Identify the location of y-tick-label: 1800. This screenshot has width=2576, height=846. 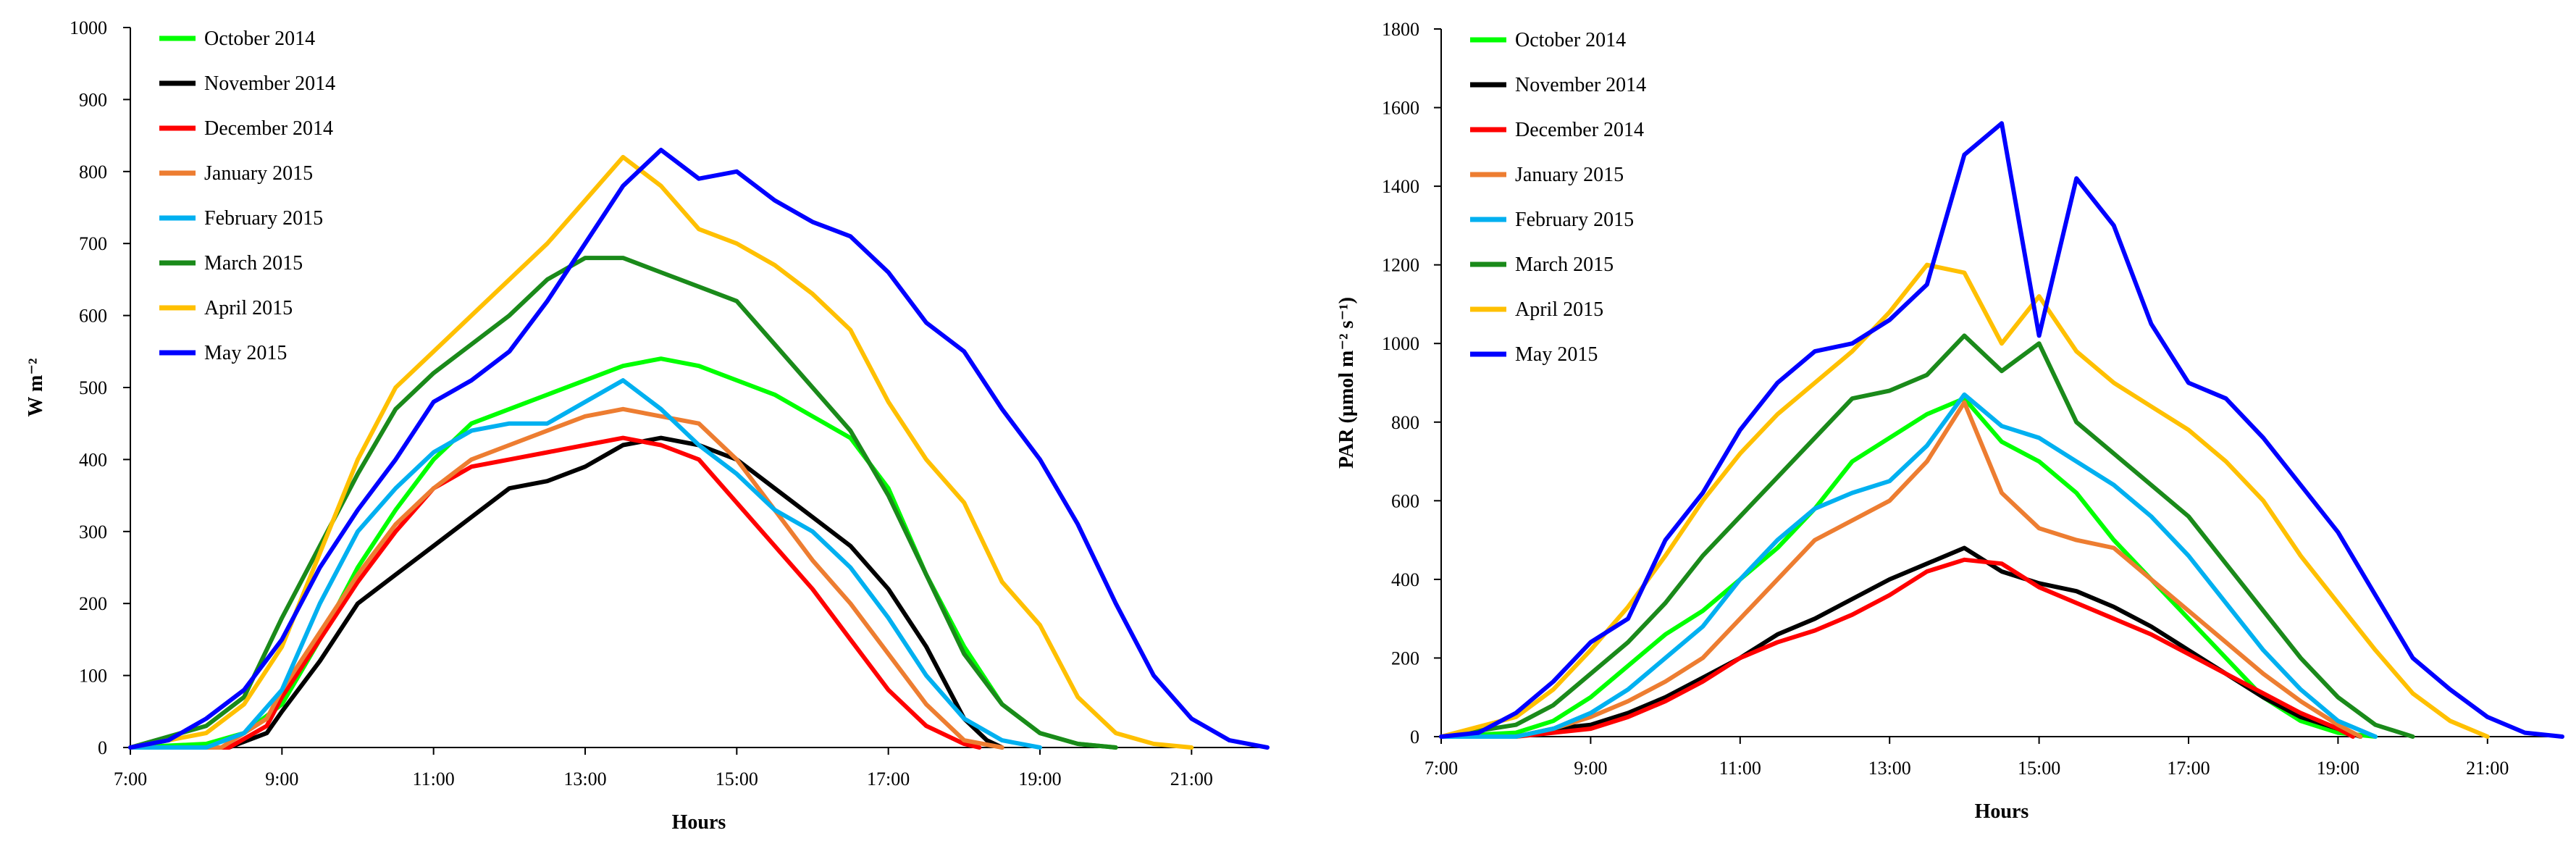
(1400, 29).